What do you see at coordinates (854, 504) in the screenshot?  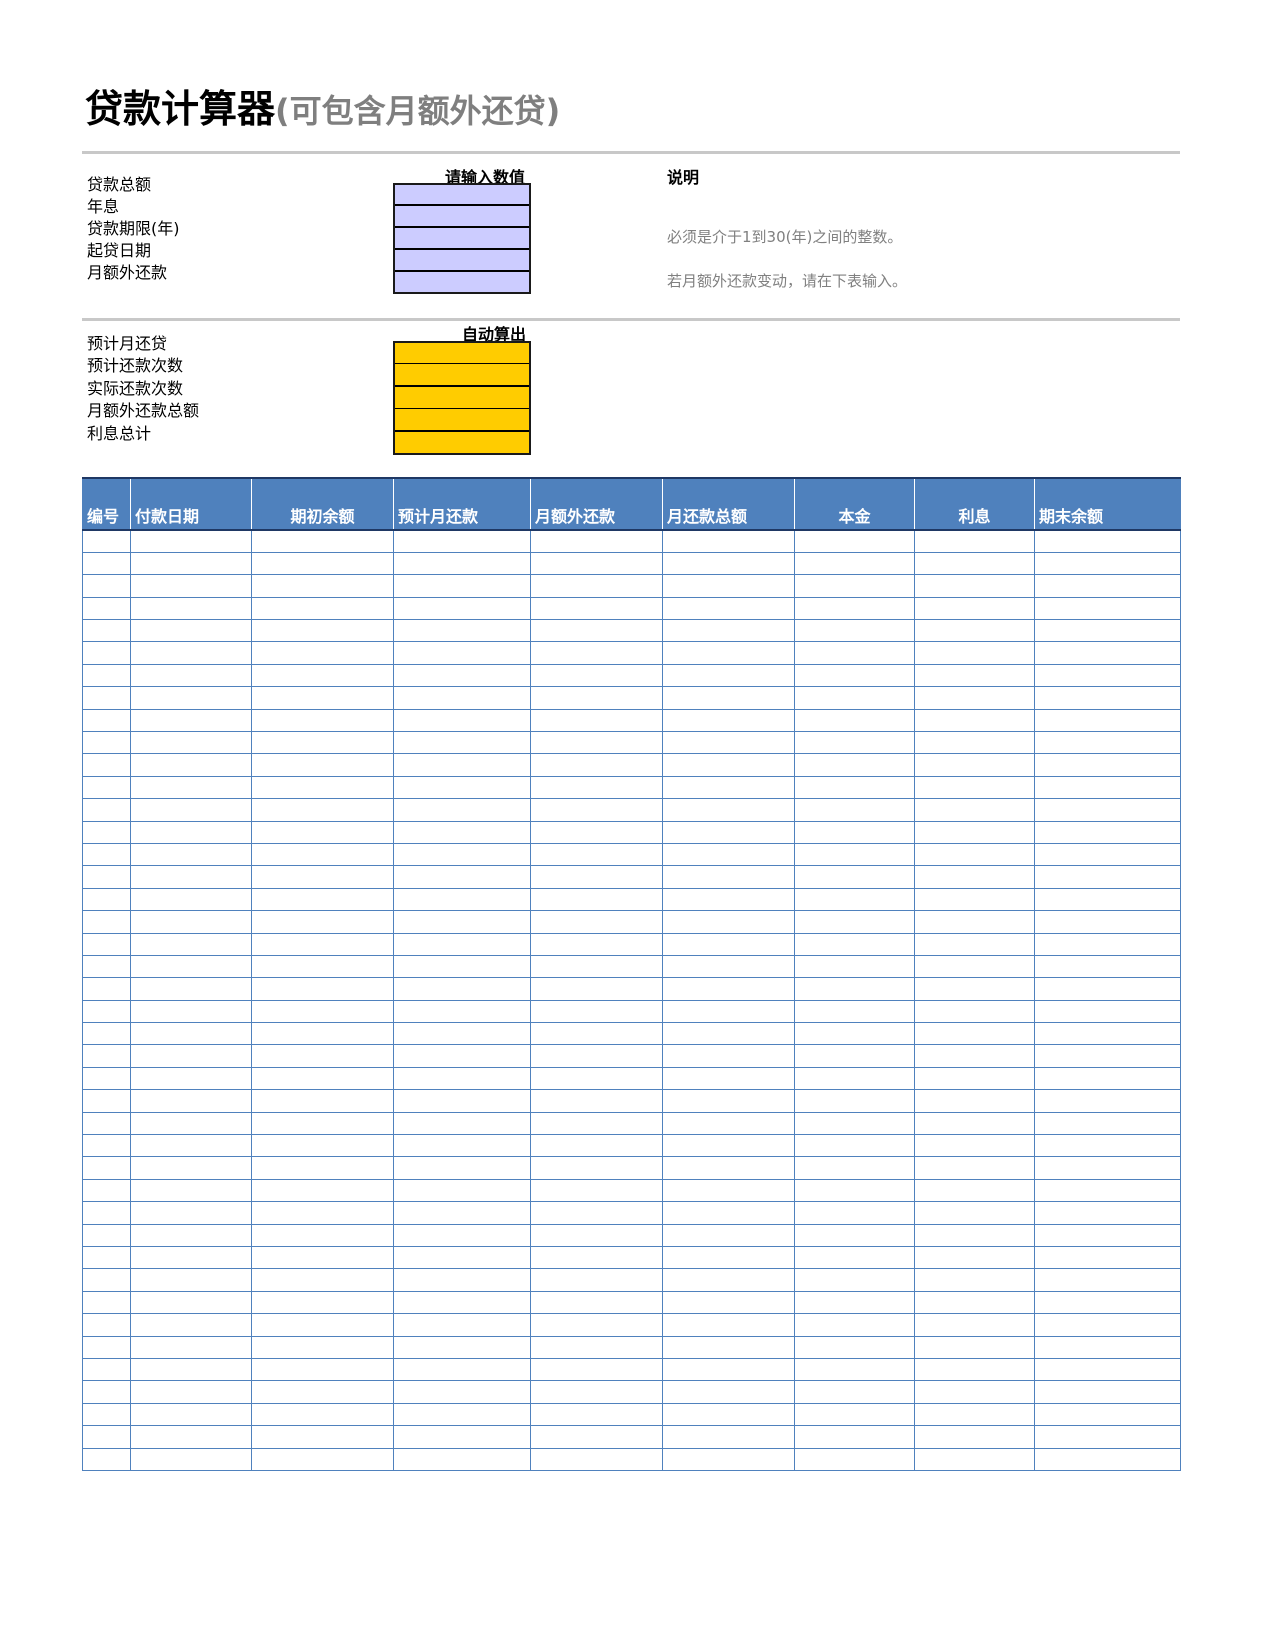 I see `column-header: 本金` at bounding box center [854, 504].